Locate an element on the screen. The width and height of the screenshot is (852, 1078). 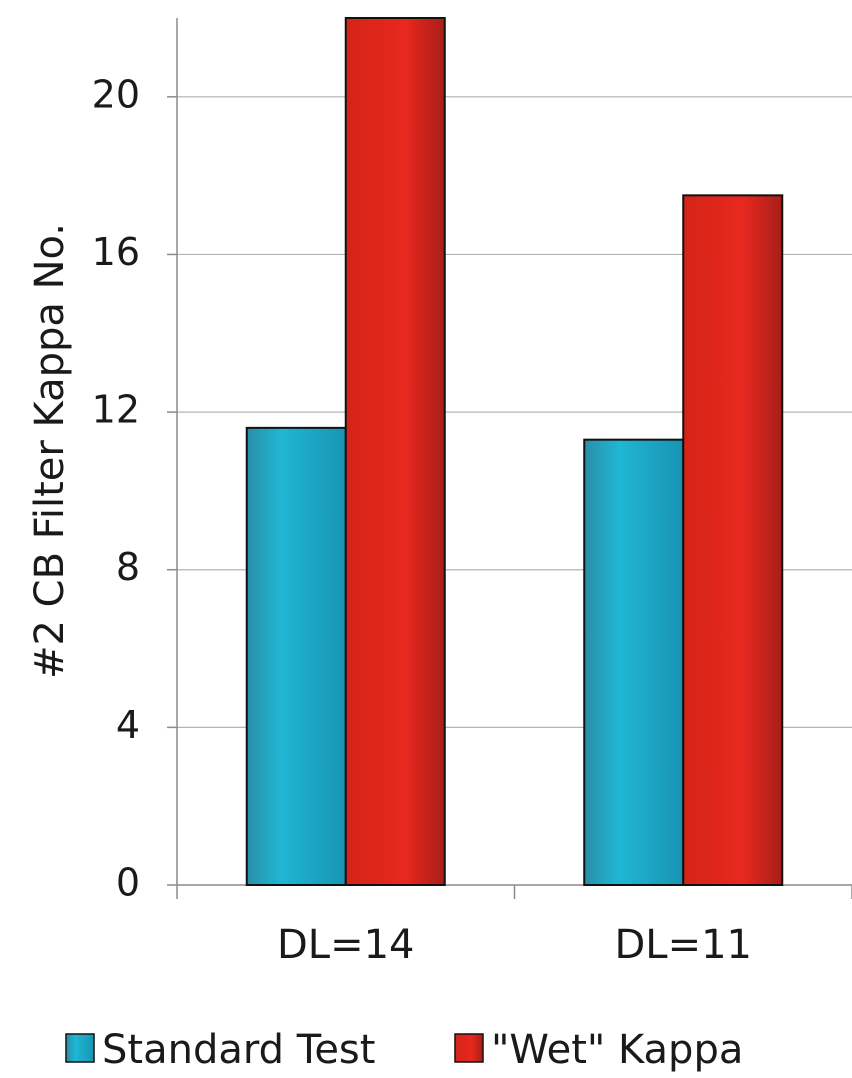
y-tick-label: 4 is located at coordinates (128, 725).